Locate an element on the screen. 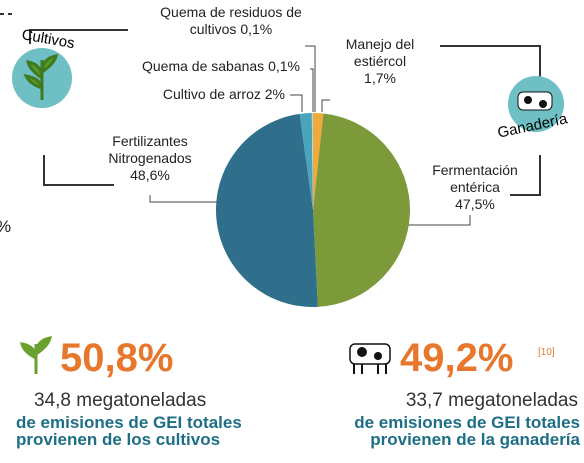 Image resolution: width=584 pixels, height=463 pixels. slice-value: 47,5% is located at coordinates (475, 204).